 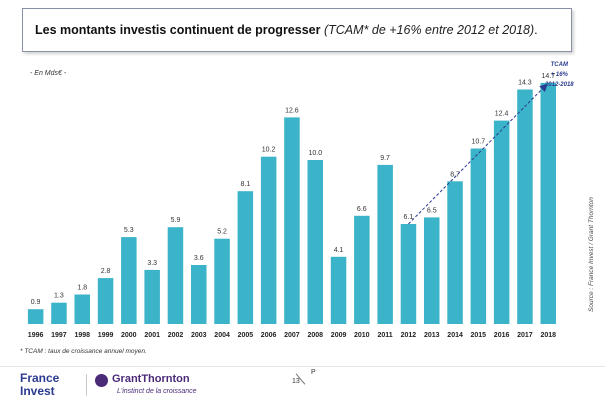 I want to click on title-italic: (TCAM* de +16% entre 2012 et 2018), so click(x=429, y=30).